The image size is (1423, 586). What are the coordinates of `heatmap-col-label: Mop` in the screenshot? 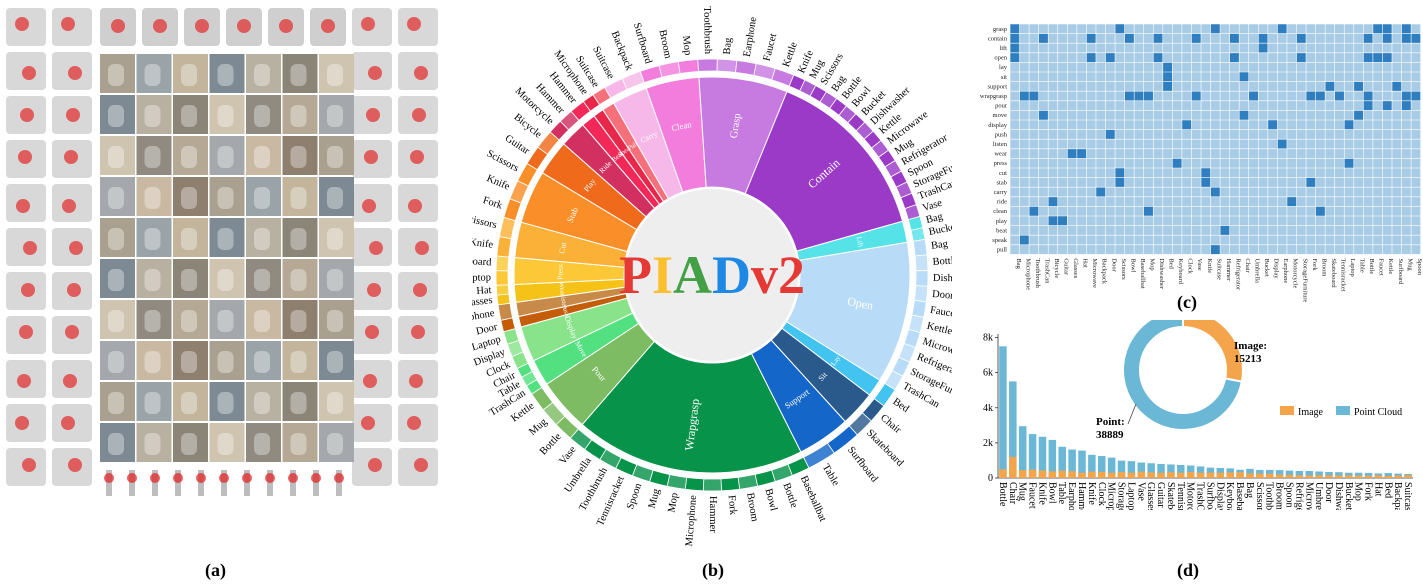 It's located at (1151, 264).